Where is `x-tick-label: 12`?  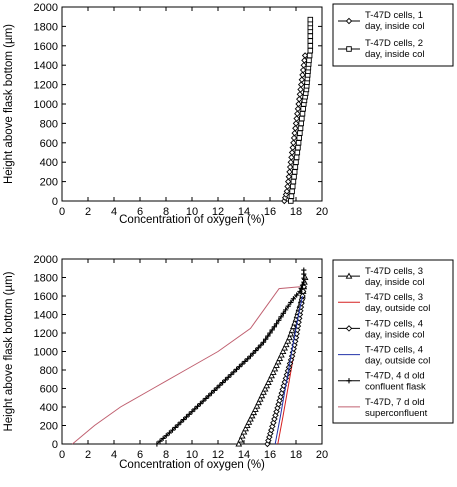 x-tick-label: 12 is located at coordinates (218, 212).